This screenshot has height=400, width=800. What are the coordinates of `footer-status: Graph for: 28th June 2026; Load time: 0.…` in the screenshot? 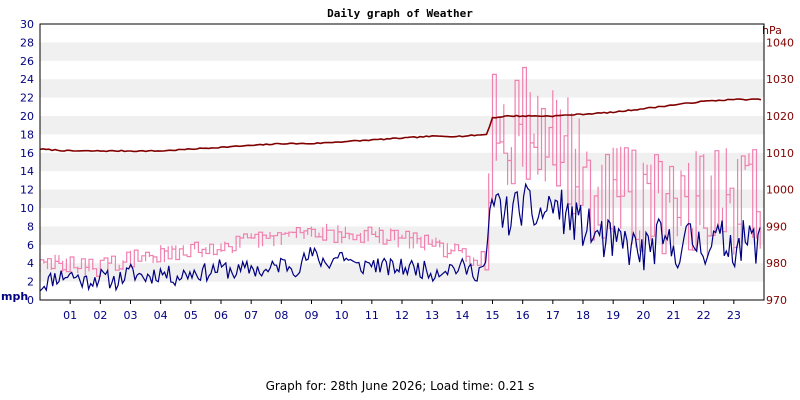 It's located at (400, 386).